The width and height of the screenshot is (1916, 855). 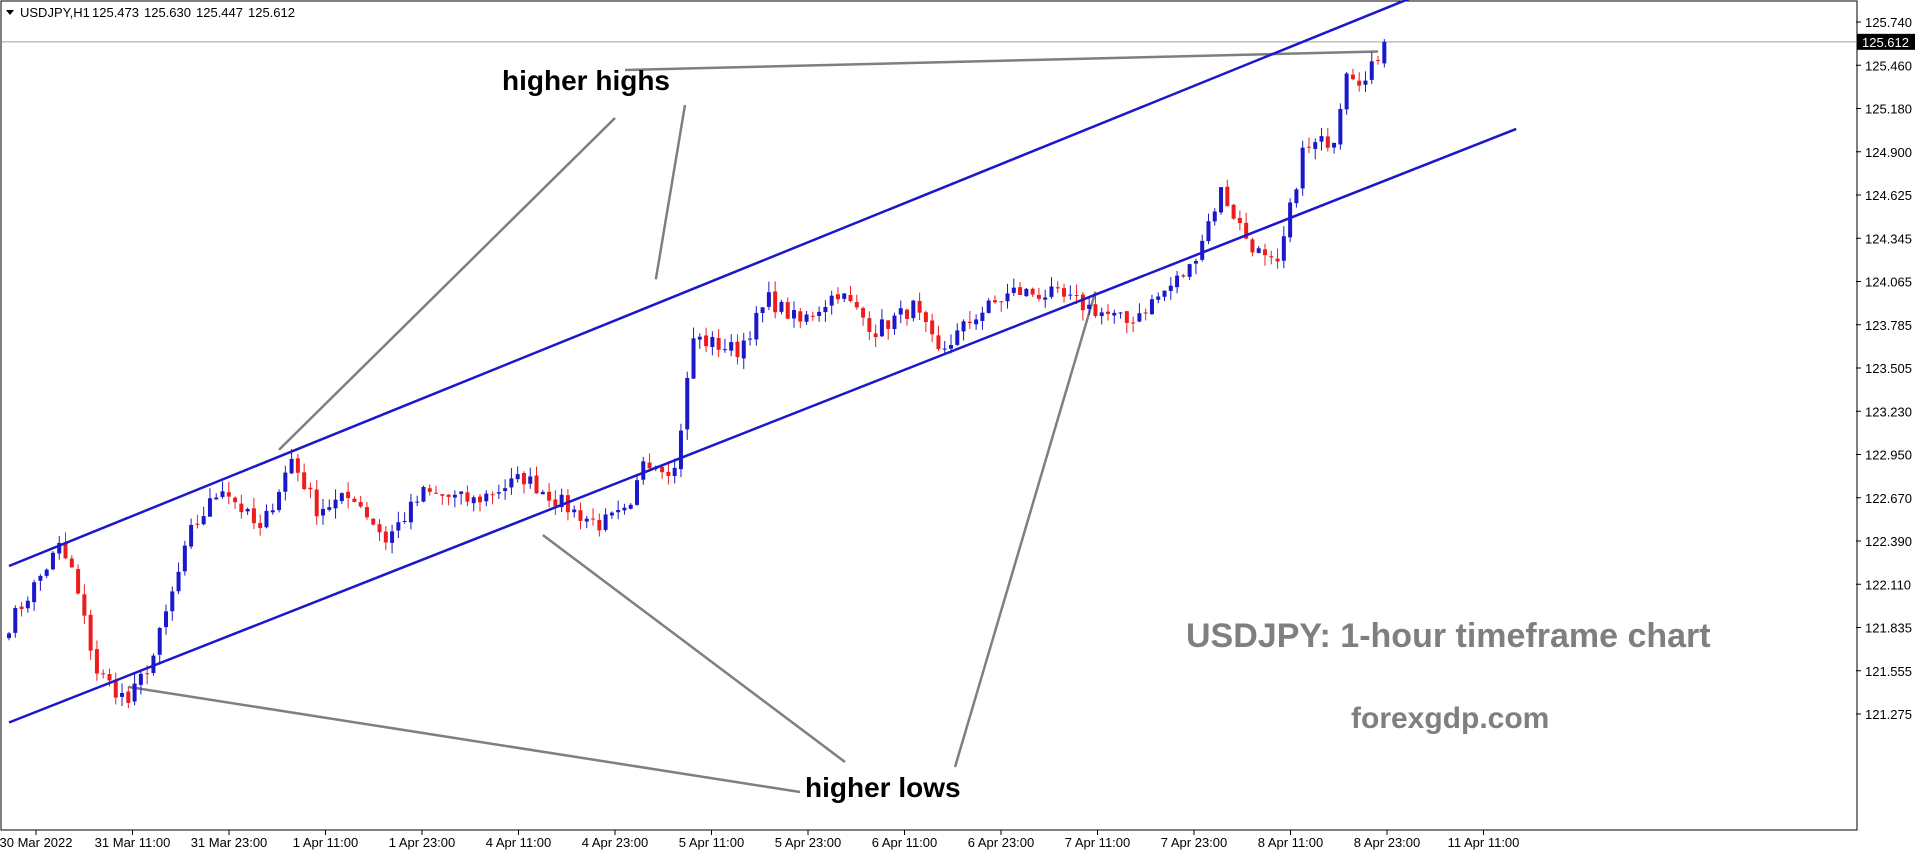 I want to click on y-tick-label: 125.460, so click(x=1888, y=65).